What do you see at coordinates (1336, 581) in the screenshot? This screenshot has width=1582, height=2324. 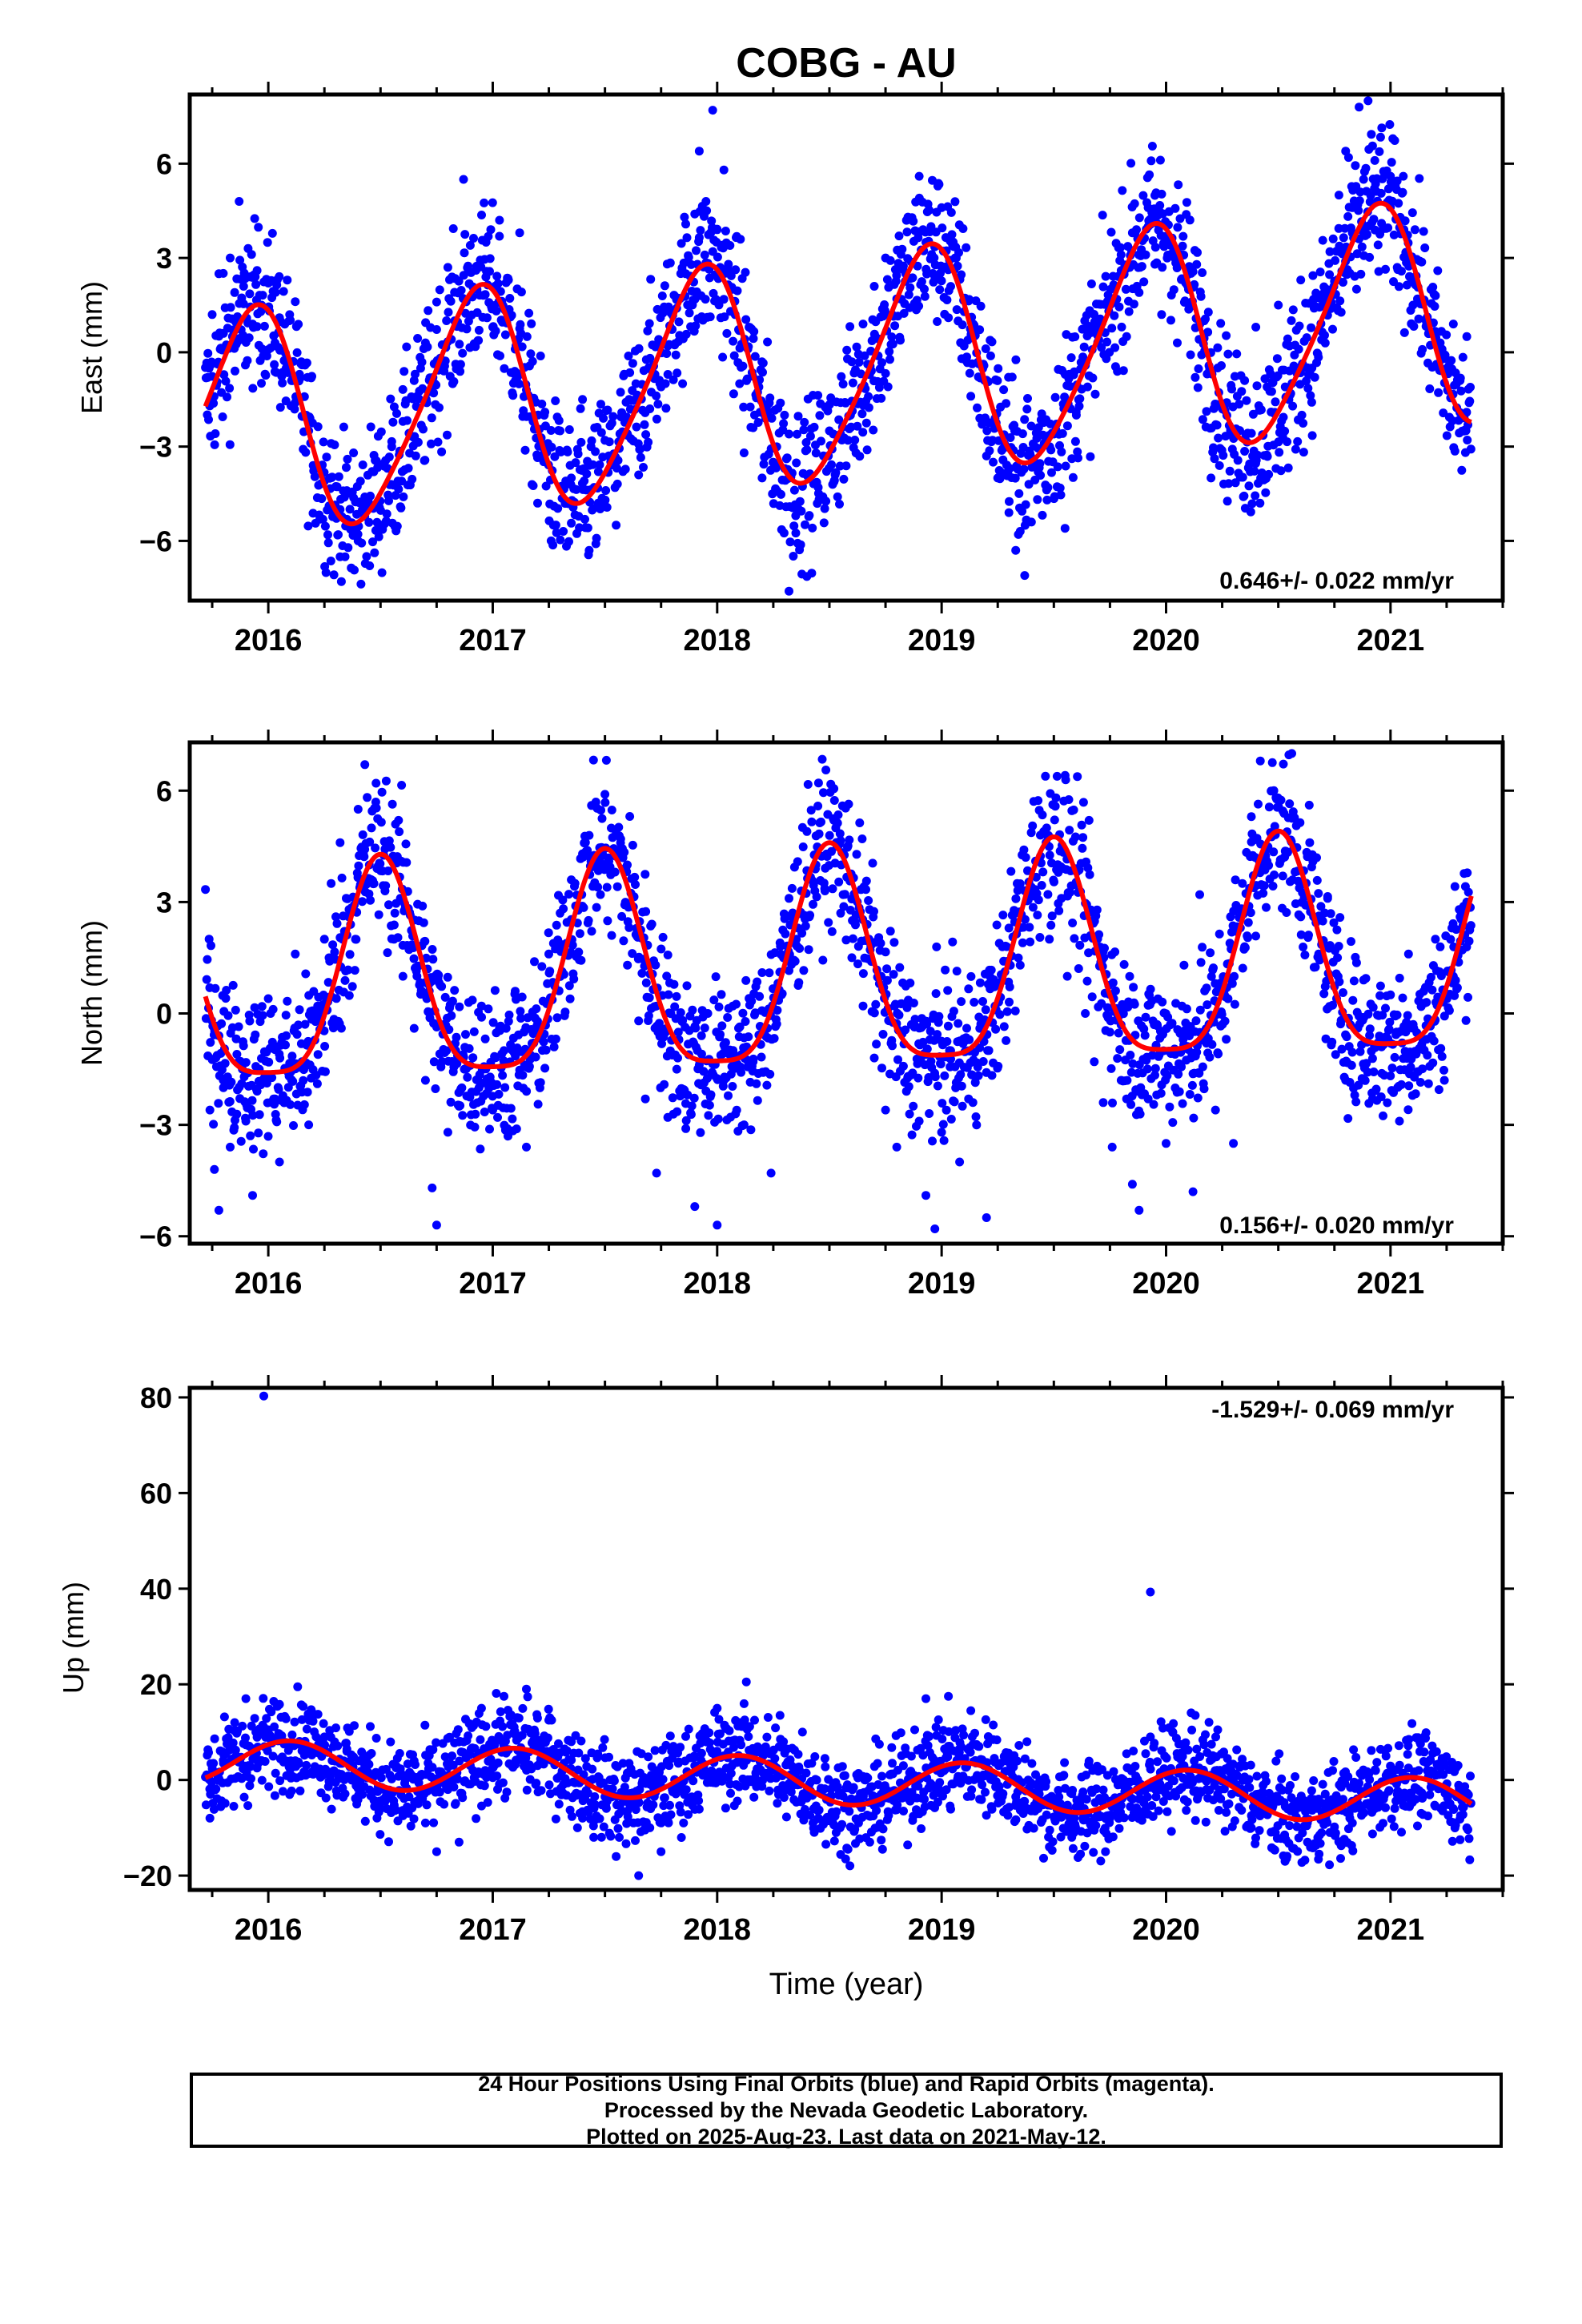 I see `east-rate-label: 0.646+/- 0.022 mm/yr` at bounding box center [1336, 581].